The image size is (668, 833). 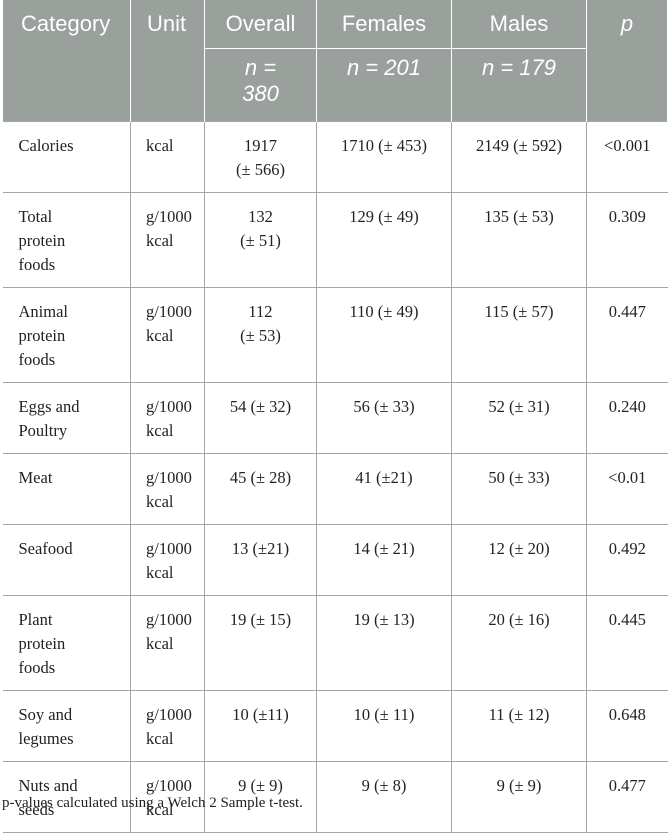 I want to click on cell-females: 10 (± 11), so click(x=384, y=726).